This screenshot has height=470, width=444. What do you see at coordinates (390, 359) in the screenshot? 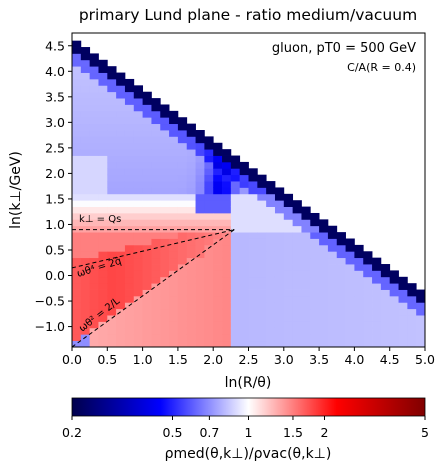
I see `x-tick-label: 4.5` at bounding box center [390, 359].